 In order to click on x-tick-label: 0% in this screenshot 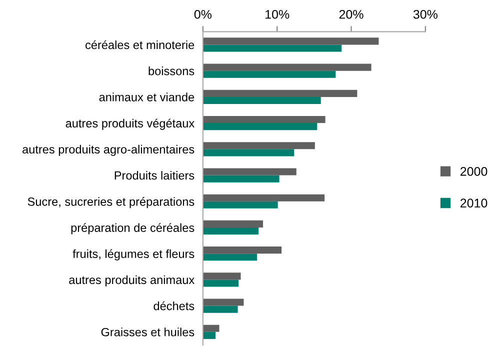, I will do `click(203, 14)`.